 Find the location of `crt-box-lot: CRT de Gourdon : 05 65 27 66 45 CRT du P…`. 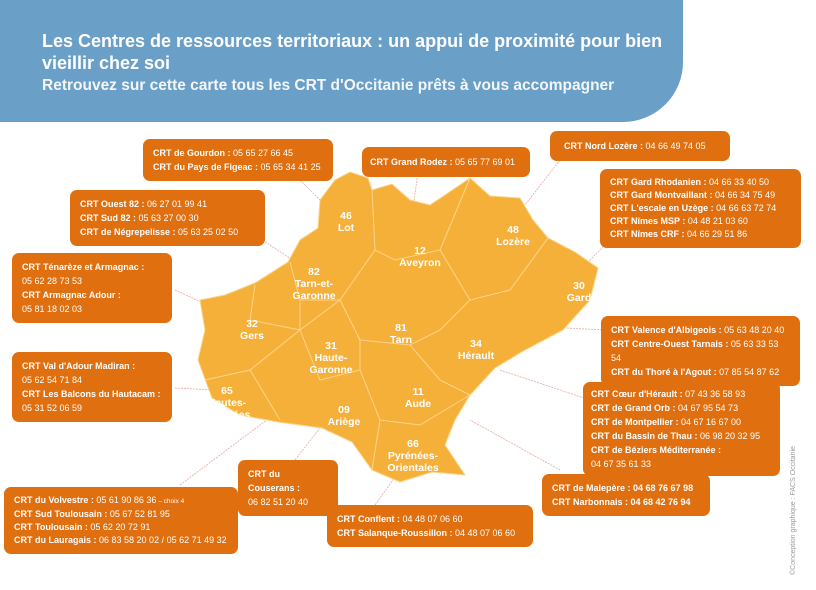

crt-box-lot: CRT de Gourdon : 05 65 27 66 45 CRT du P… is located at coordinates (238, 160).